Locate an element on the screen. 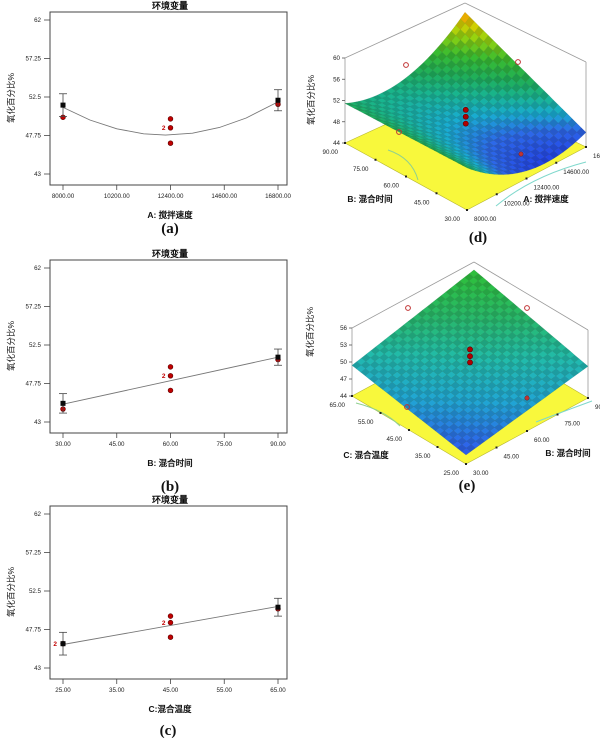  x-axis: 30.00 45.00 60.00 75.00 90.00 B: 混合时间 is located at coordinates (170, 450).